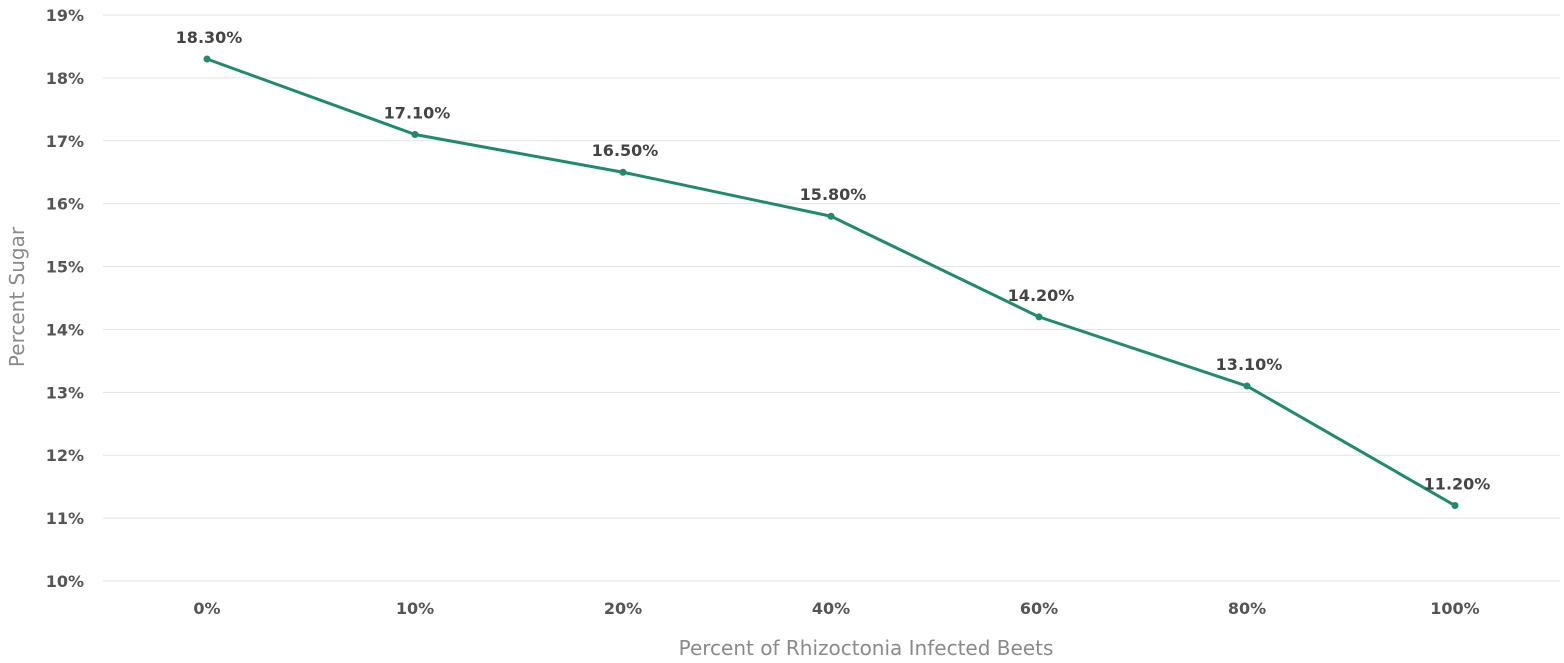 Image resolution: width=1564 pixels, height=663 pixels. Describe the element at coordinates (65, 15) in the screenshot. I see `y-tick-label: 19%` at that location.